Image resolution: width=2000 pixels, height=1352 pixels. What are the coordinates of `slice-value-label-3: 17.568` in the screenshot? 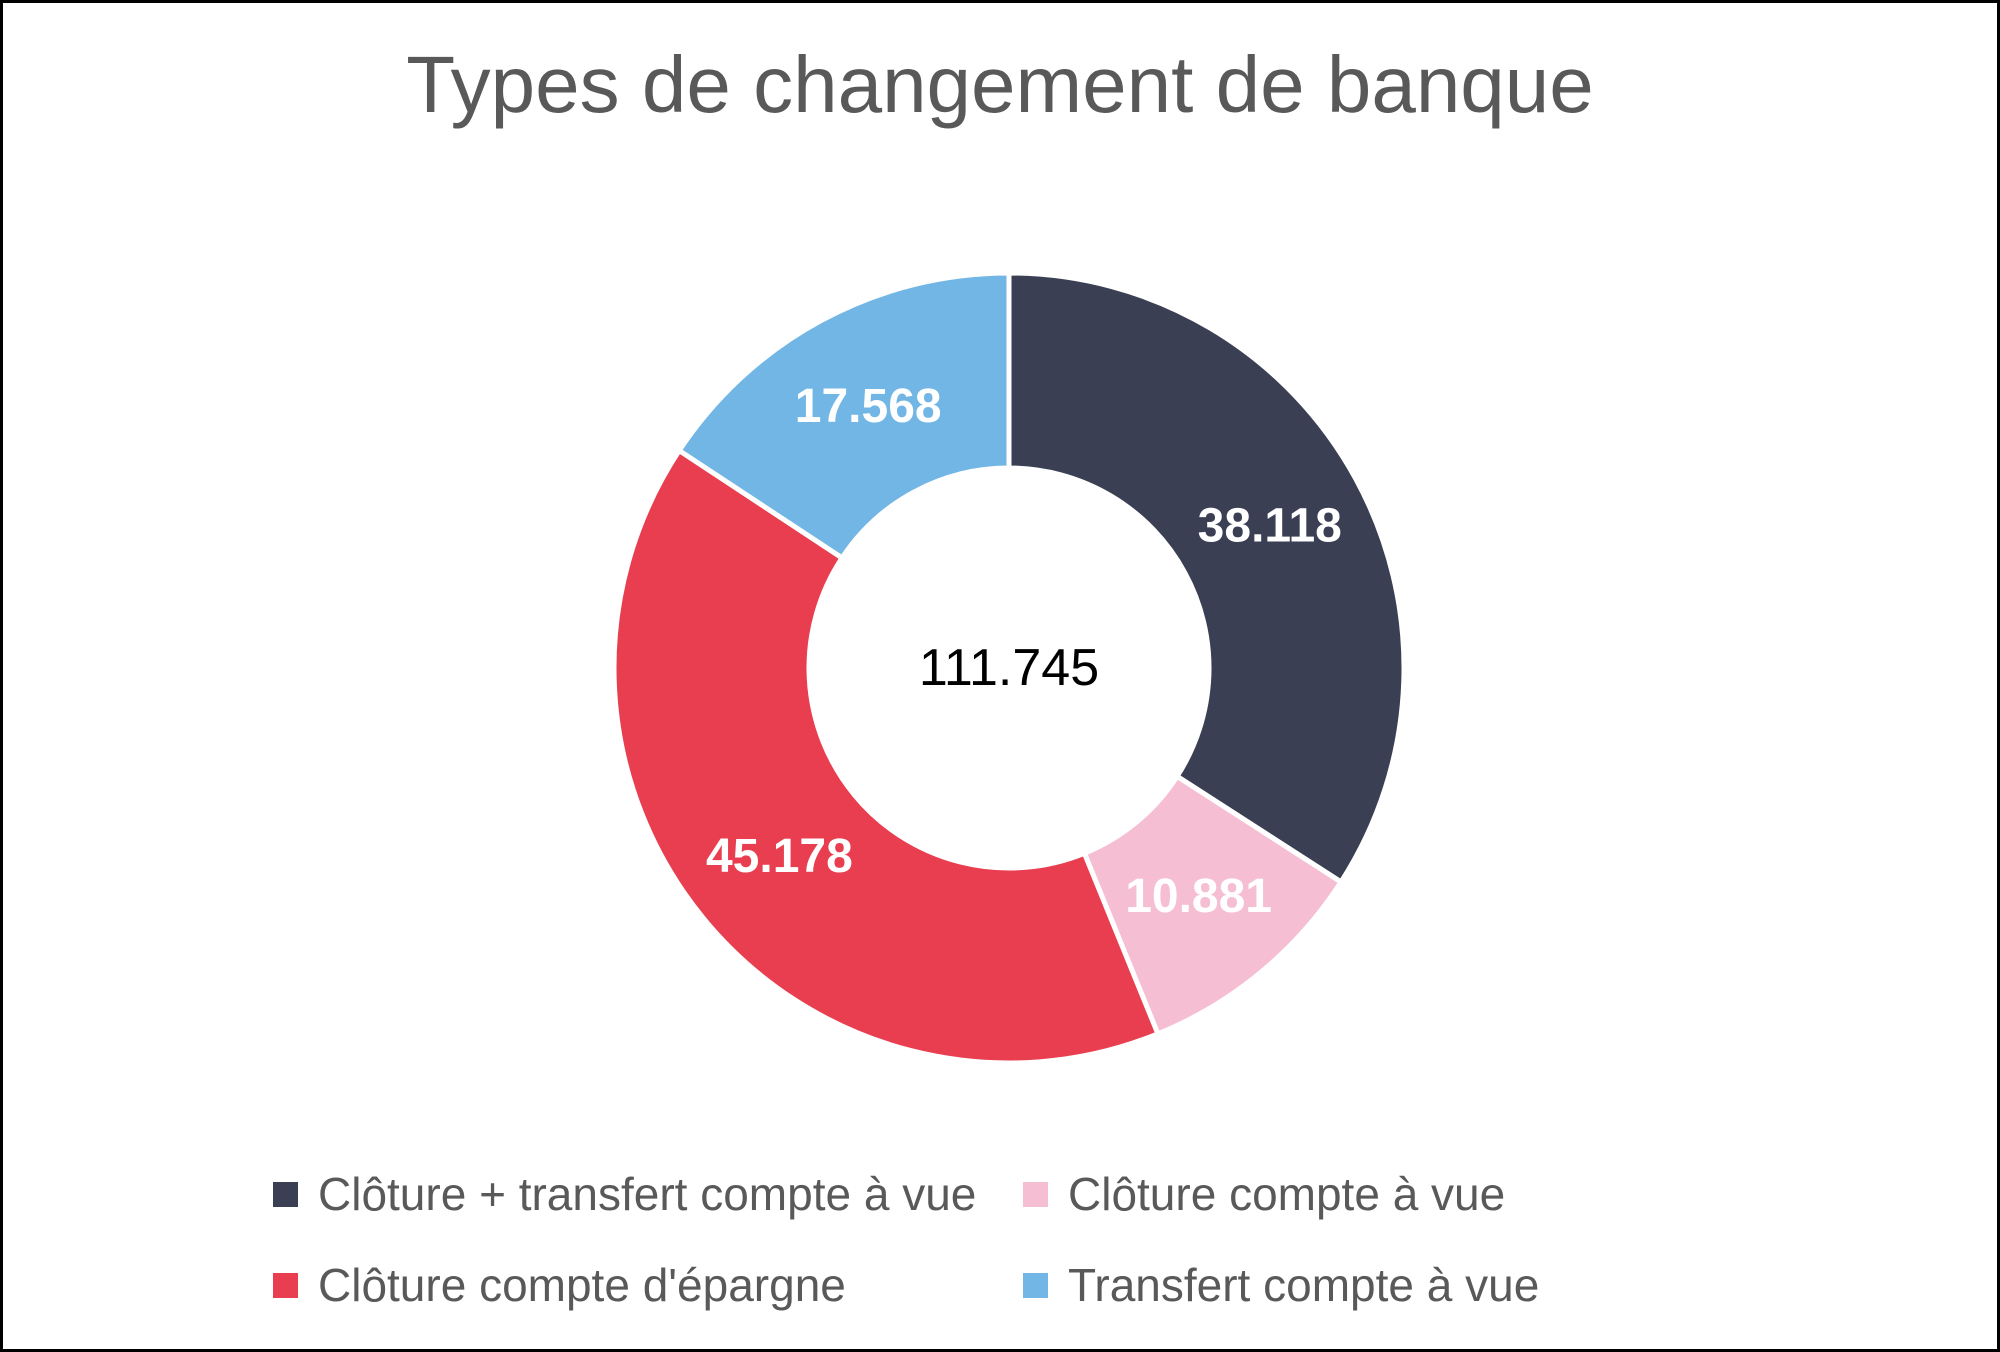 It's located at (868, 406).